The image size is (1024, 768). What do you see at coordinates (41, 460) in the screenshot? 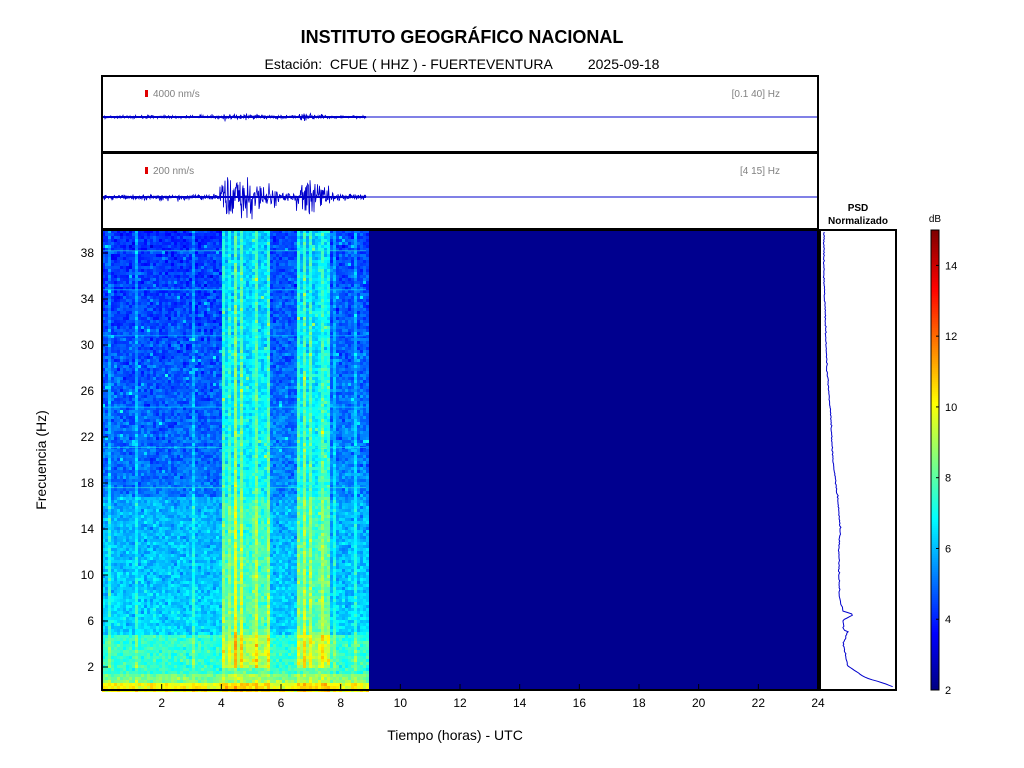
I see `y-axis-label: Frecuencia (Hz)` at bounding box center [41, 460].